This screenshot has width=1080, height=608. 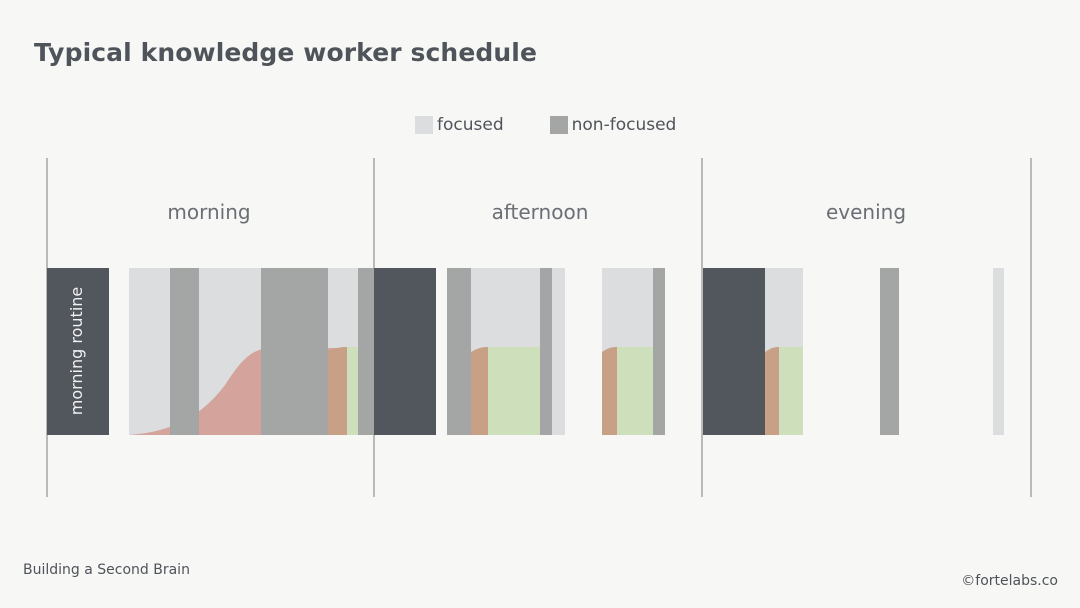 I want to click on page-title: Typical knowledge worker schedule, so click(x=285, y=52).